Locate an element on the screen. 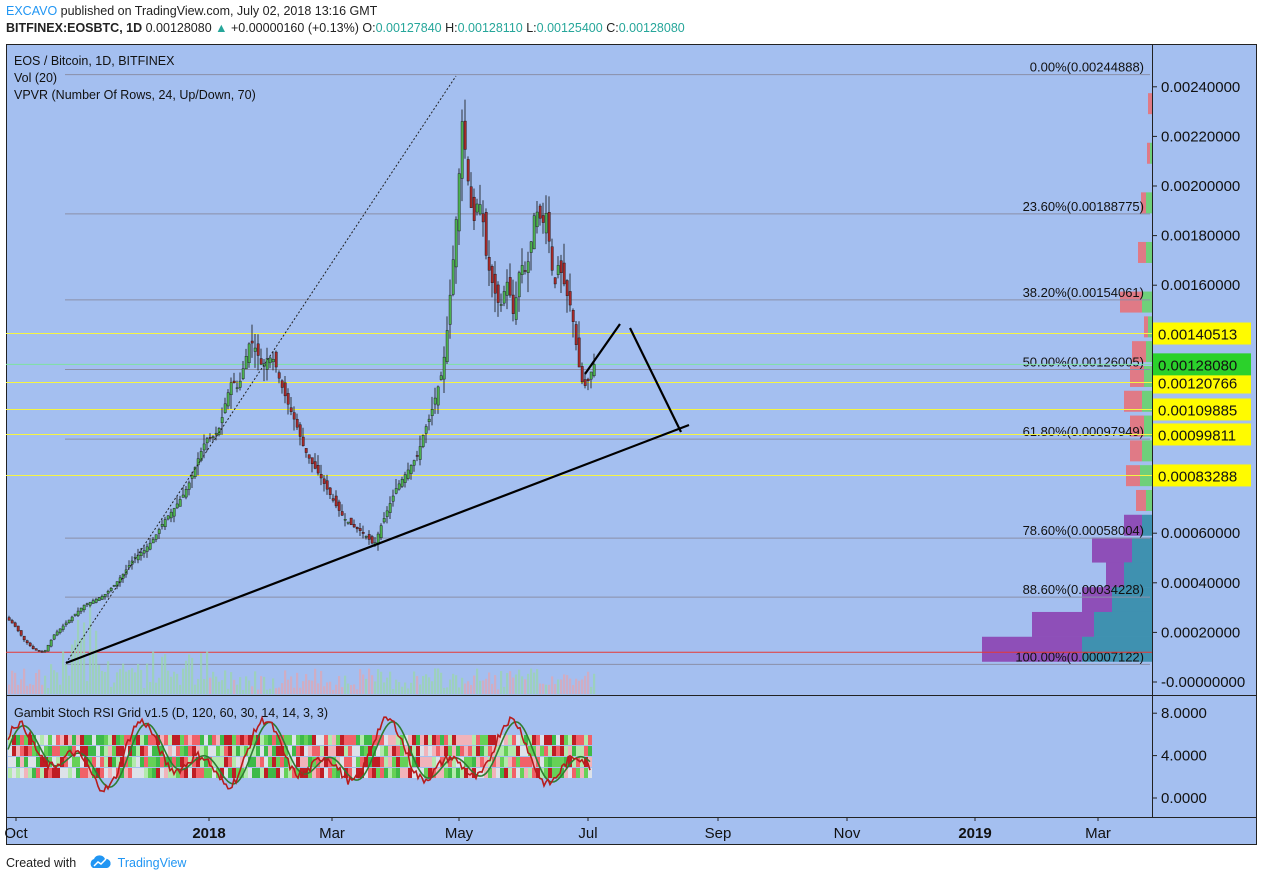 This screenshot has height=881, width=1264. symbol: BITFINEX:EOSBTC, 1D is located at coordinates (74, 28).